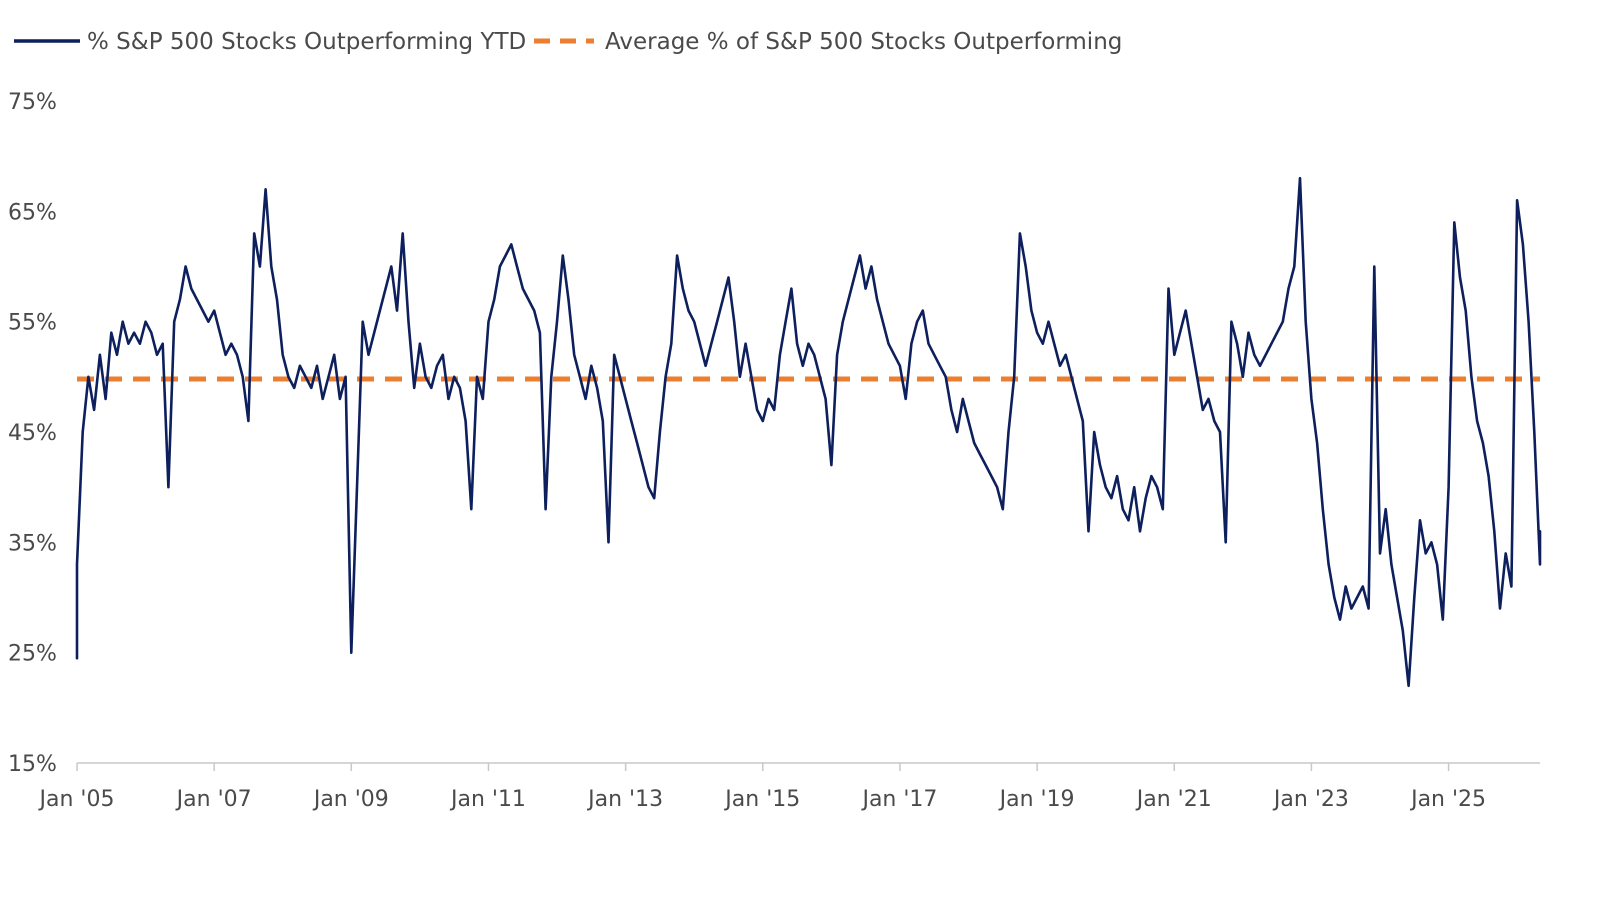  What do you see at coordinates (306, 42) in the screenshot?
I see `legend-label-ytd: % S&P 500 Stocks Outperforming YTD` at bounding box center [306, 42].